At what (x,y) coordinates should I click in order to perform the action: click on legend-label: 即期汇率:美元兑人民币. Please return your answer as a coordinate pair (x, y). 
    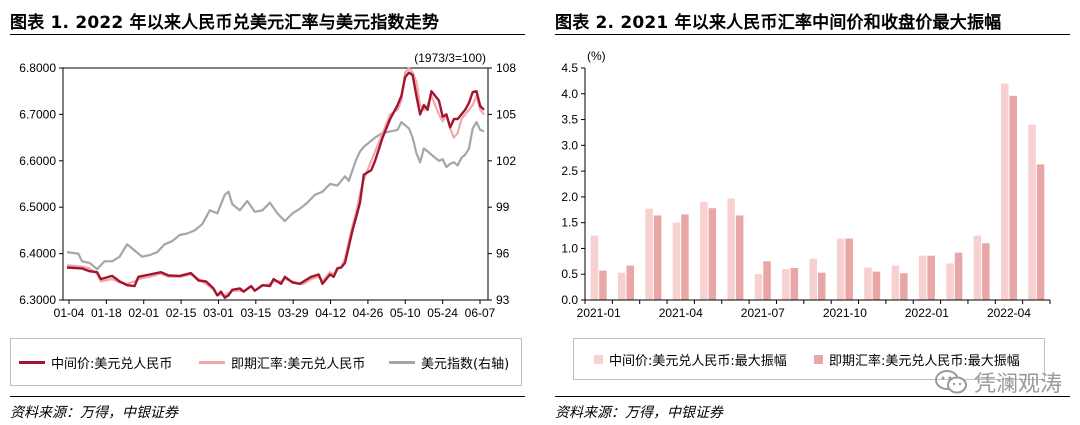
    Looking at the image, I should click on (298, 364).